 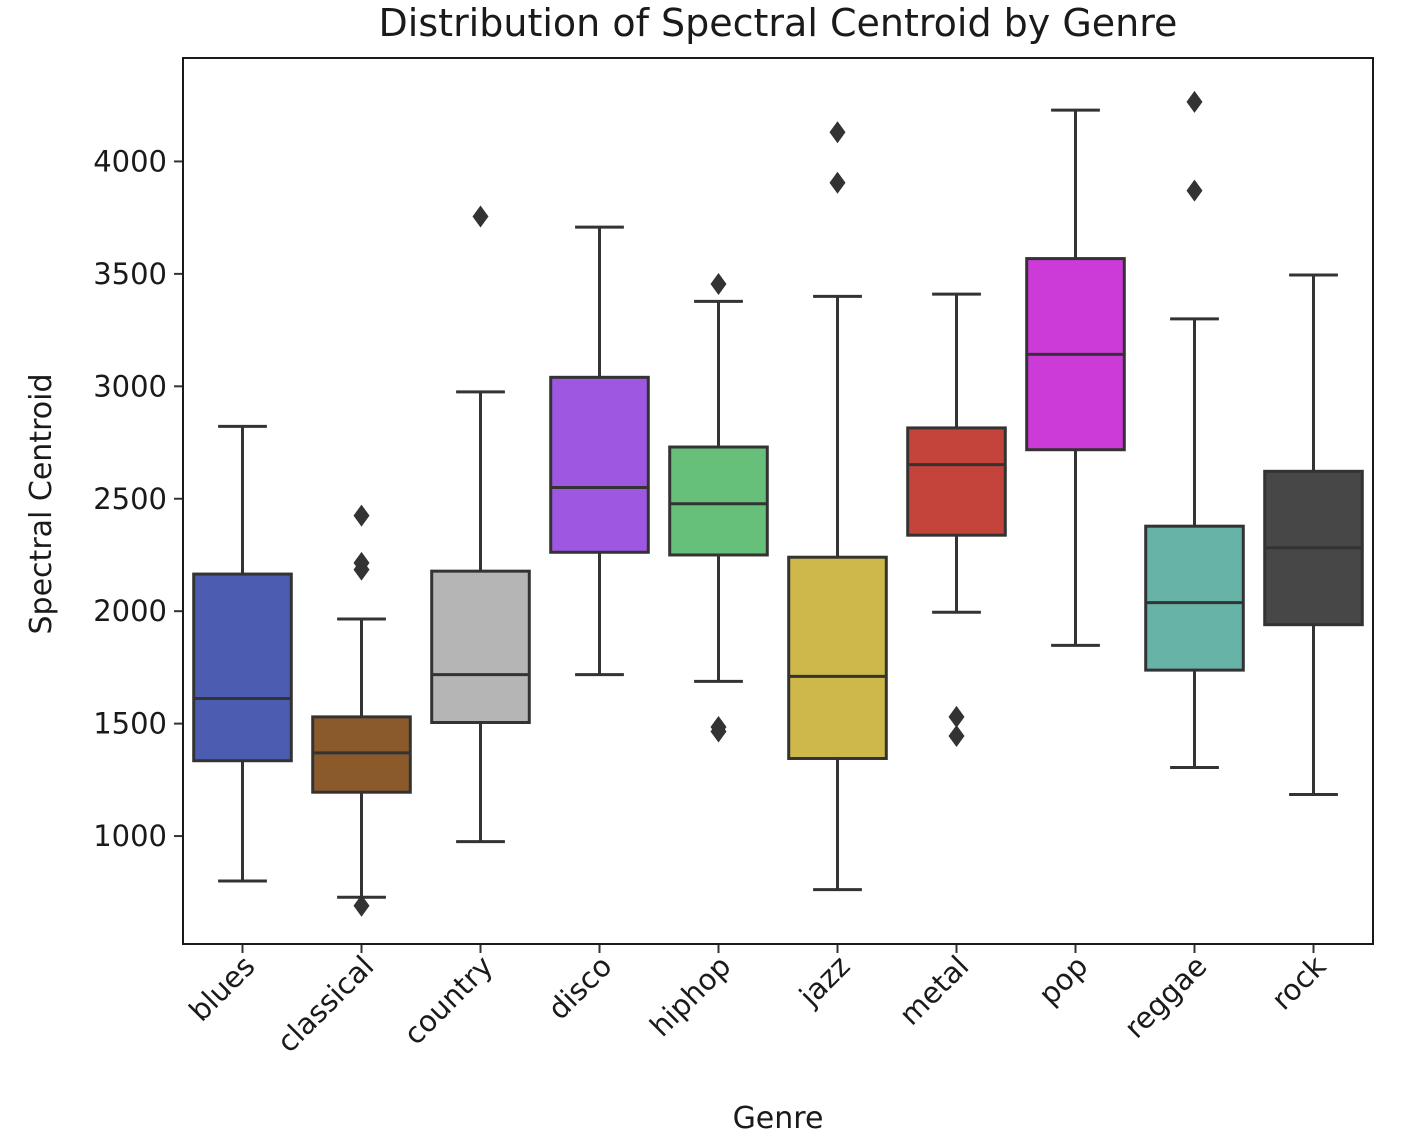 What do you see at coordinates (837, 657) in the screenshot?
I see `box-jazz` at bounding box center [837, 657].